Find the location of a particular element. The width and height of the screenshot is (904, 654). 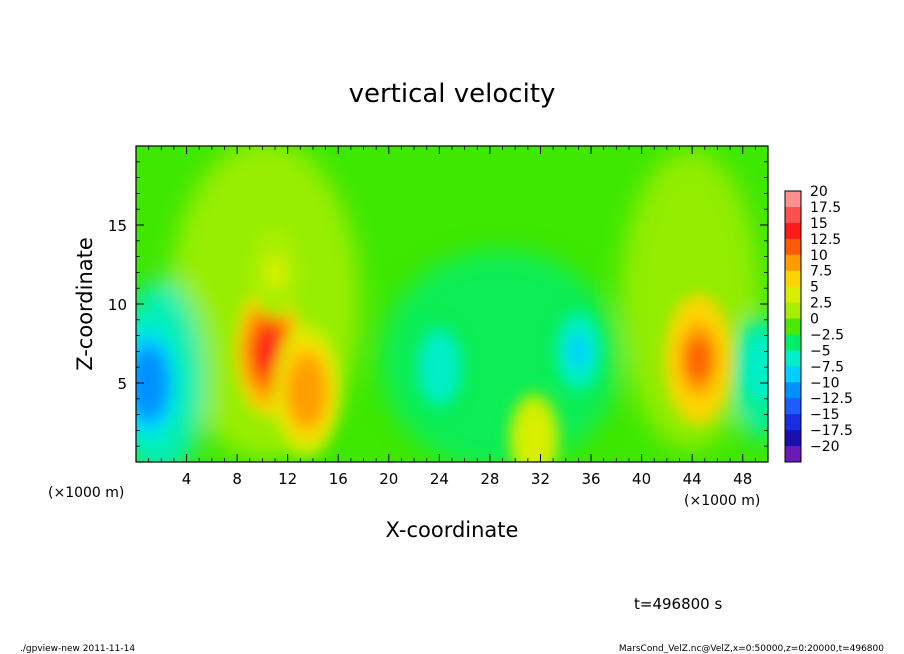

x-axis-unit-left: (×1000 m) is located at coordinates (86, 493).